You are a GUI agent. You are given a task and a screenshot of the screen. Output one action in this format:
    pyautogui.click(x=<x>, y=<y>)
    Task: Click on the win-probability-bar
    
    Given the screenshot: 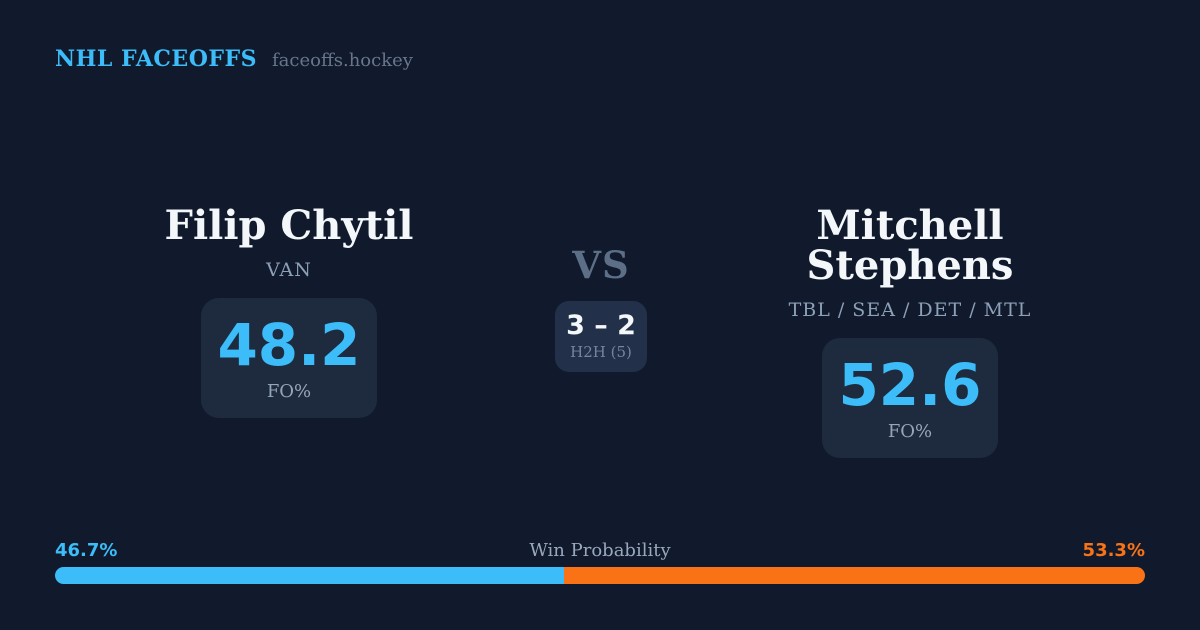 What is the action you would take?
    pyautogui.click(x=600, y=575)
    